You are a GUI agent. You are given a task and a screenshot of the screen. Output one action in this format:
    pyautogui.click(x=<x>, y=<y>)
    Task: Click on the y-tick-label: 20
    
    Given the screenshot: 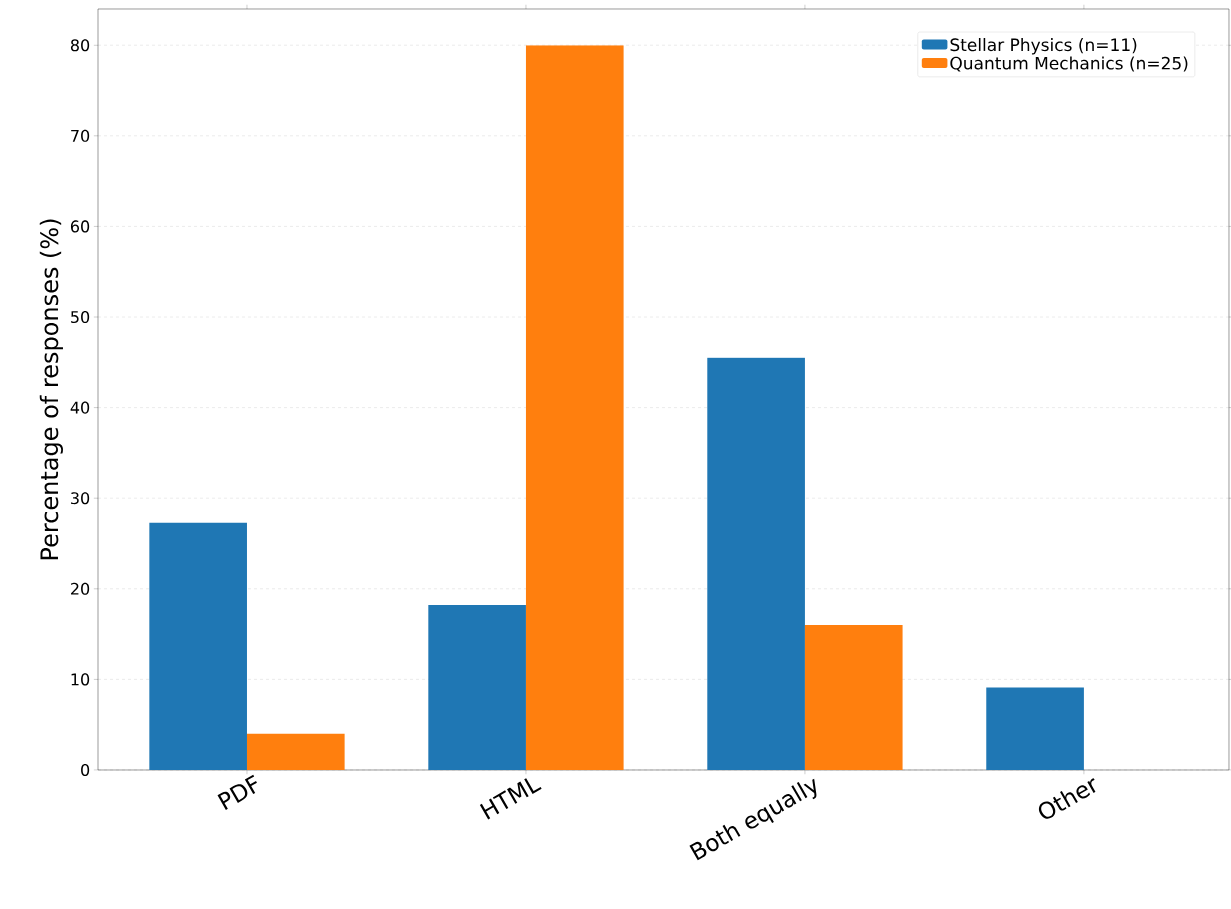 What is the action you would take?
    pyautogui.click(x=80, y=588)
    